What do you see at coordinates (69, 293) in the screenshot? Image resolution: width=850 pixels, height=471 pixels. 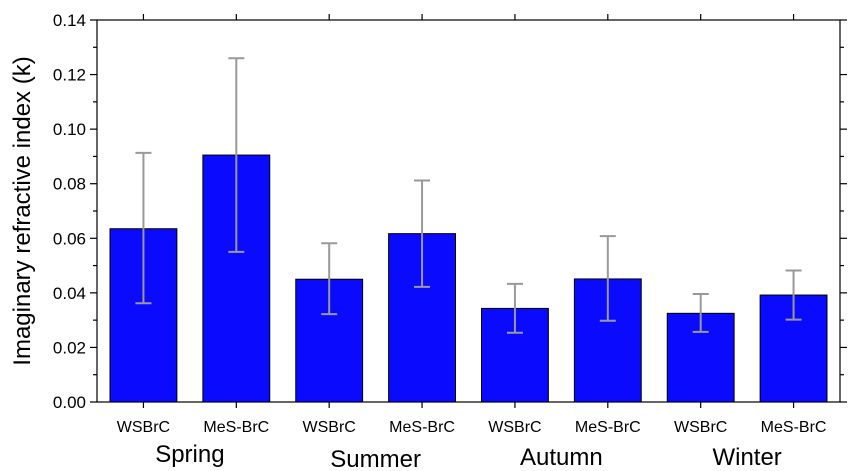 I see `y-tick-label: 0.04` at bounding box center [69, 293].